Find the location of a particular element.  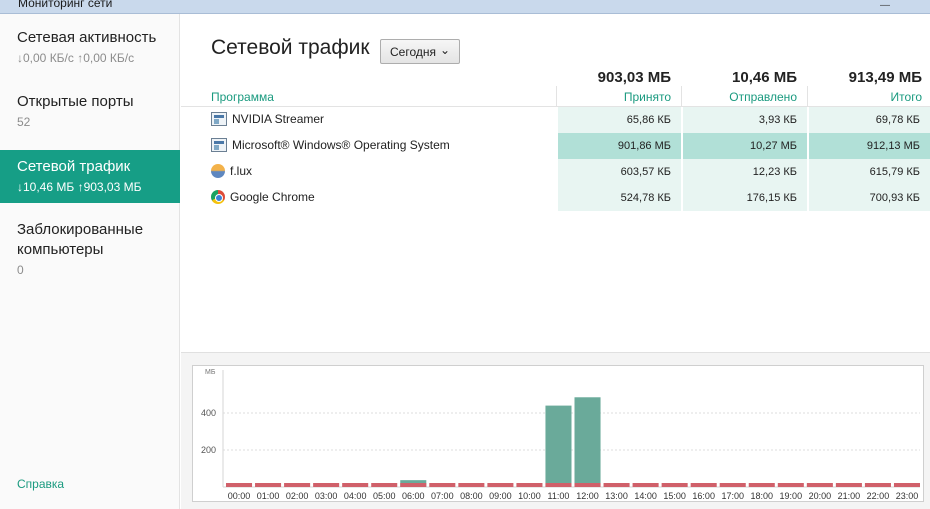

sidebar-item-sub: 52 is located at coordinates (24, 122).